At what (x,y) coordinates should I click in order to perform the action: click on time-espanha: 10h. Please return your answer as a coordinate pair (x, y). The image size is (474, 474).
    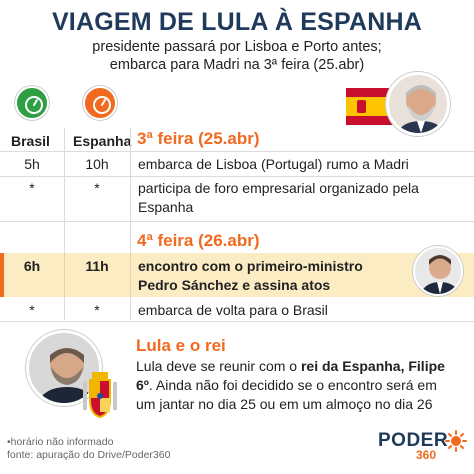
    Looking at the image, I should click on (97, 164).